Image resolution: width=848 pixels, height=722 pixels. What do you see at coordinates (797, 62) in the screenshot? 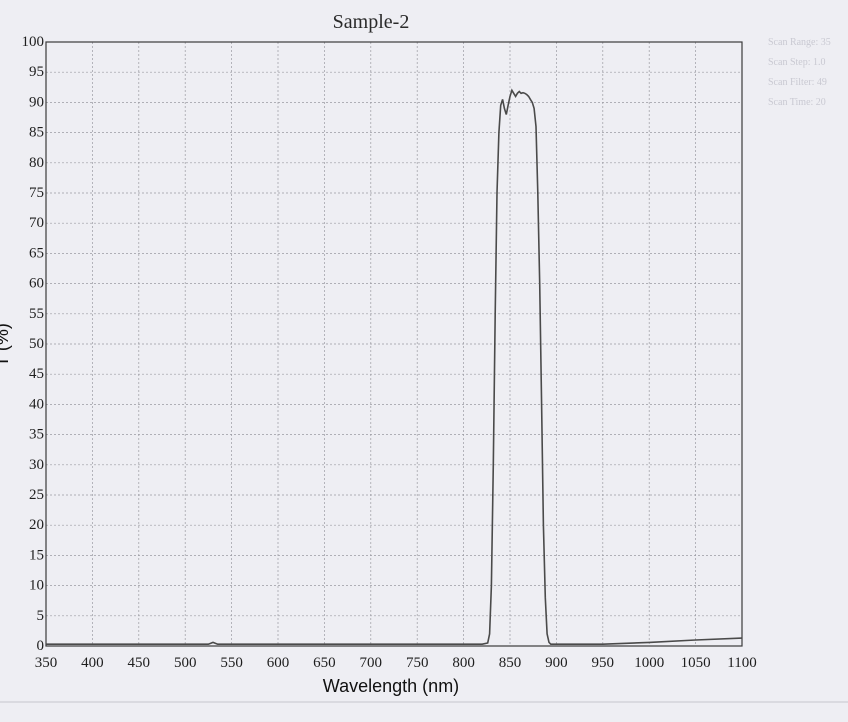
I see `scan-note: Scan Step: 1.0` at bounding box center [797, 62].